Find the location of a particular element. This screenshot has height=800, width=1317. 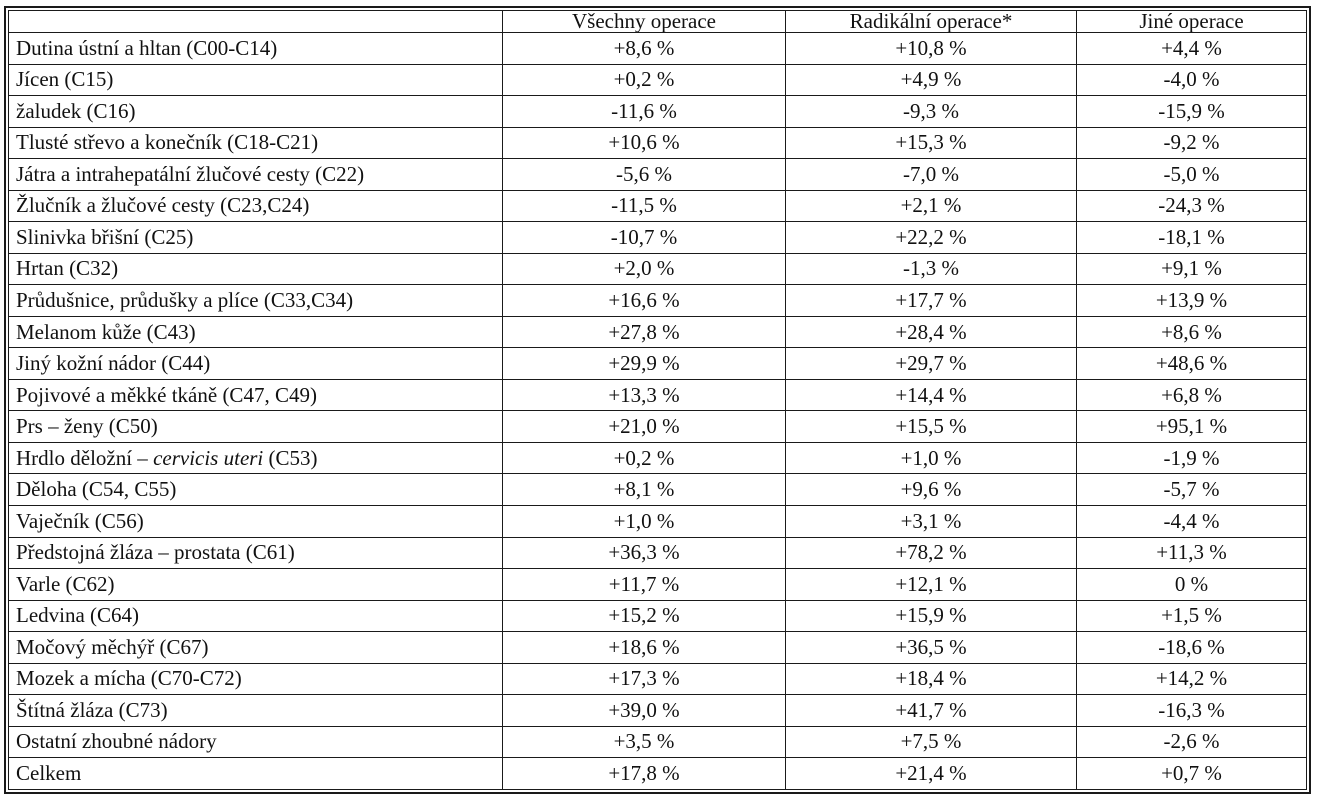

value-other-operations: +8,6 % is located at coordinates (1191, 332).